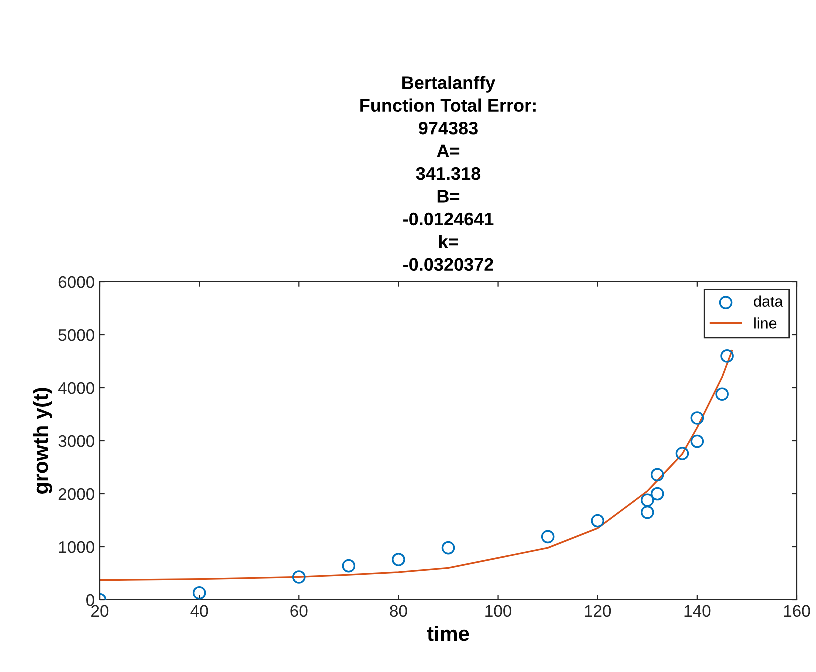  Describe the element at coordinates (76, 547) in the screenshot. I see `y-tick-label: 1000` at that location.